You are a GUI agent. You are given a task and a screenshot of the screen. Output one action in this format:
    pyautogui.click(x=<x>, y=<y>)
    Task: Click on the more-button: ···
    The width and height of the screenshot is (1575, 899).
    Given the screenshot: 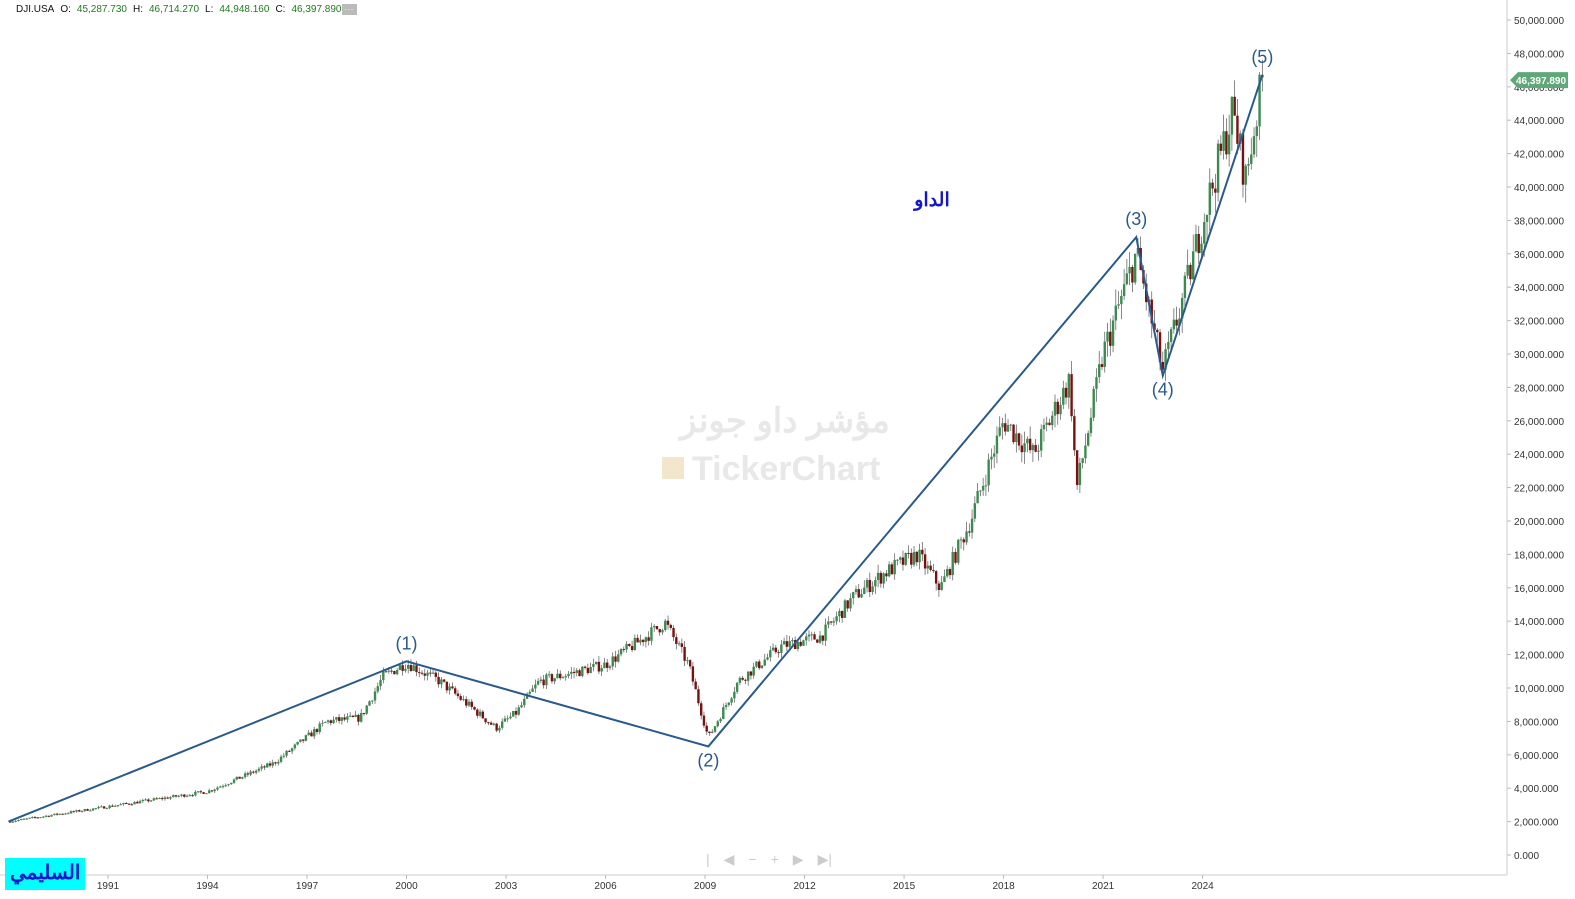 What is the action you would take?
    pyautogui.click(x=349, y=9)
    